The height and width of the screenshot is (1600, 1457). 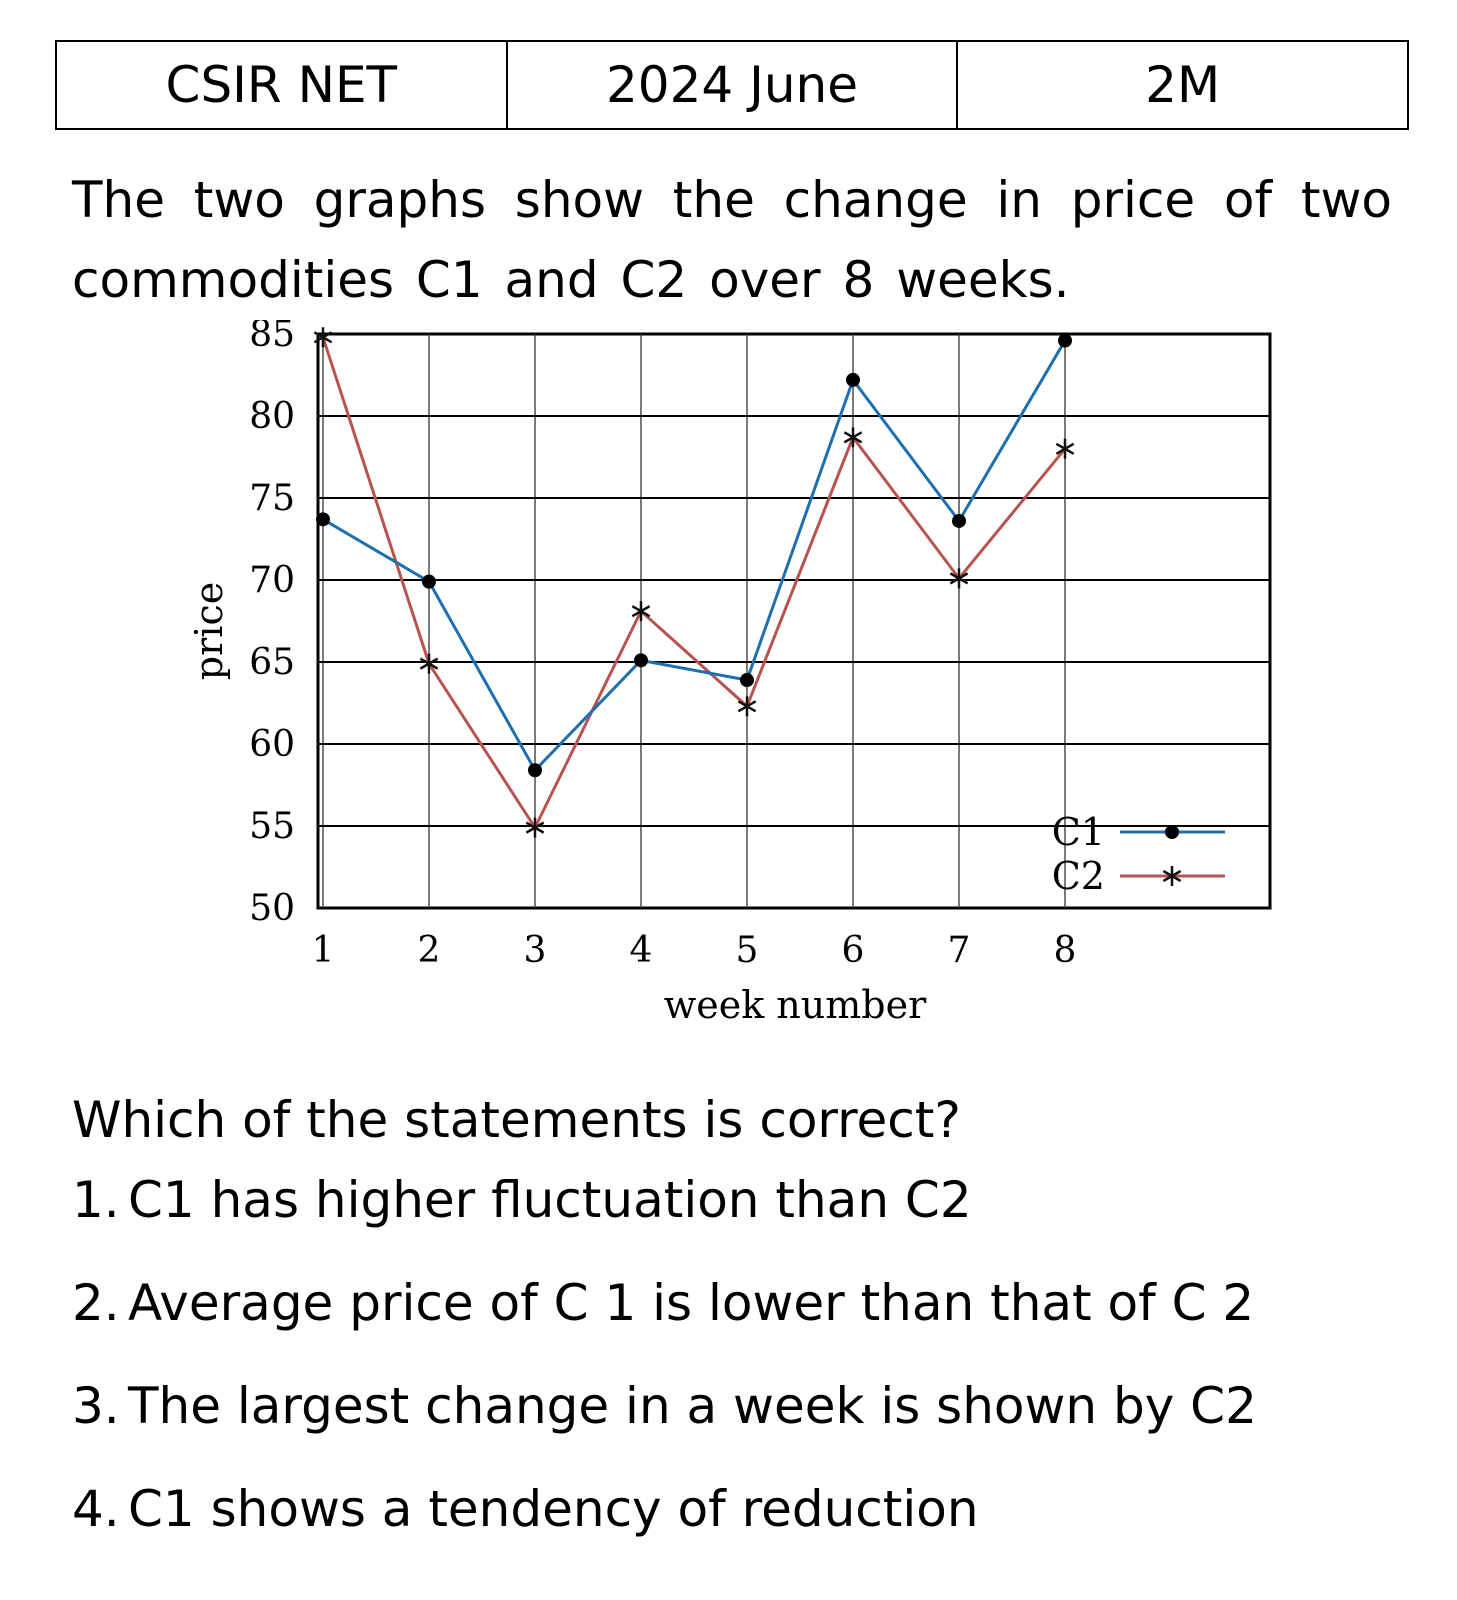 I want to click on option-text: C1 has higher fluctuation than C2, so click(x=550, y=1200).